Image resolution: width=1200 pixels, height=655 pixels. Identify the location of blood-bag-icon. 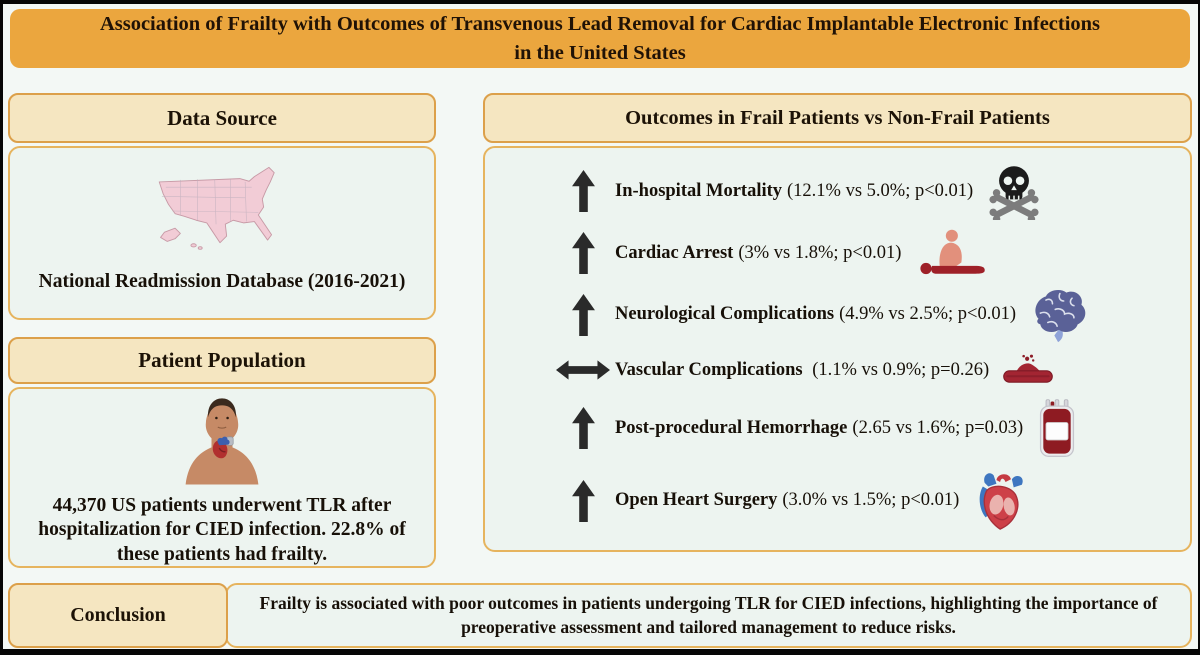
(1057, 428).